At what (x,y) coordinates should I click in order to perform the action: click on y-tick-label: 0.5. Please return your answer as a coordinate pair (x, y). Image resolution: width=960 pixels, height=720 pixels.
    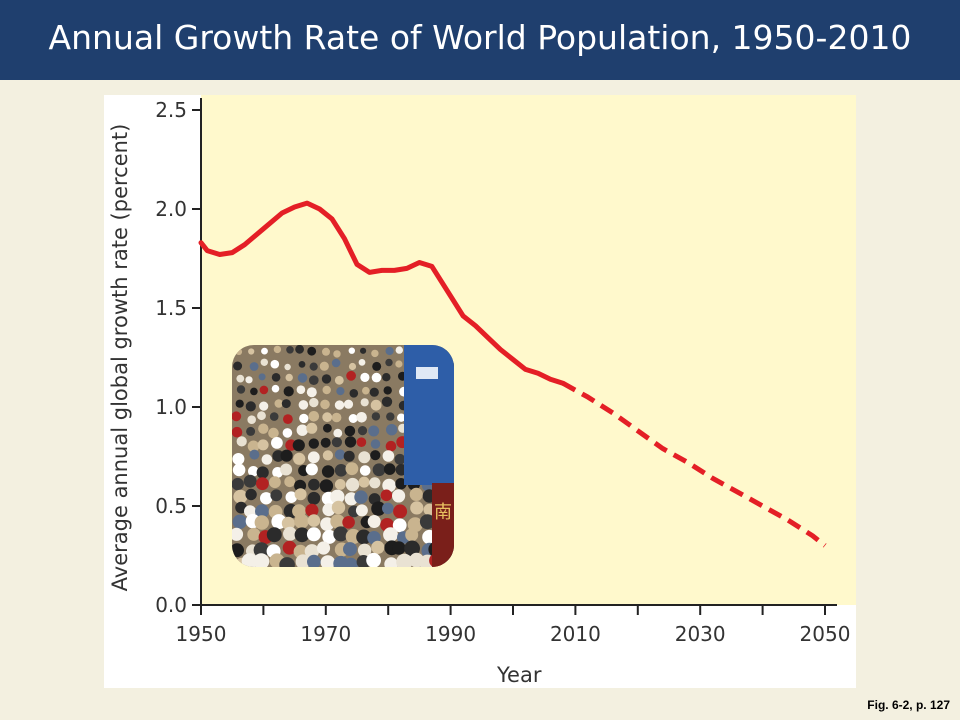
    Looking at the image, I should click on (171, 506).